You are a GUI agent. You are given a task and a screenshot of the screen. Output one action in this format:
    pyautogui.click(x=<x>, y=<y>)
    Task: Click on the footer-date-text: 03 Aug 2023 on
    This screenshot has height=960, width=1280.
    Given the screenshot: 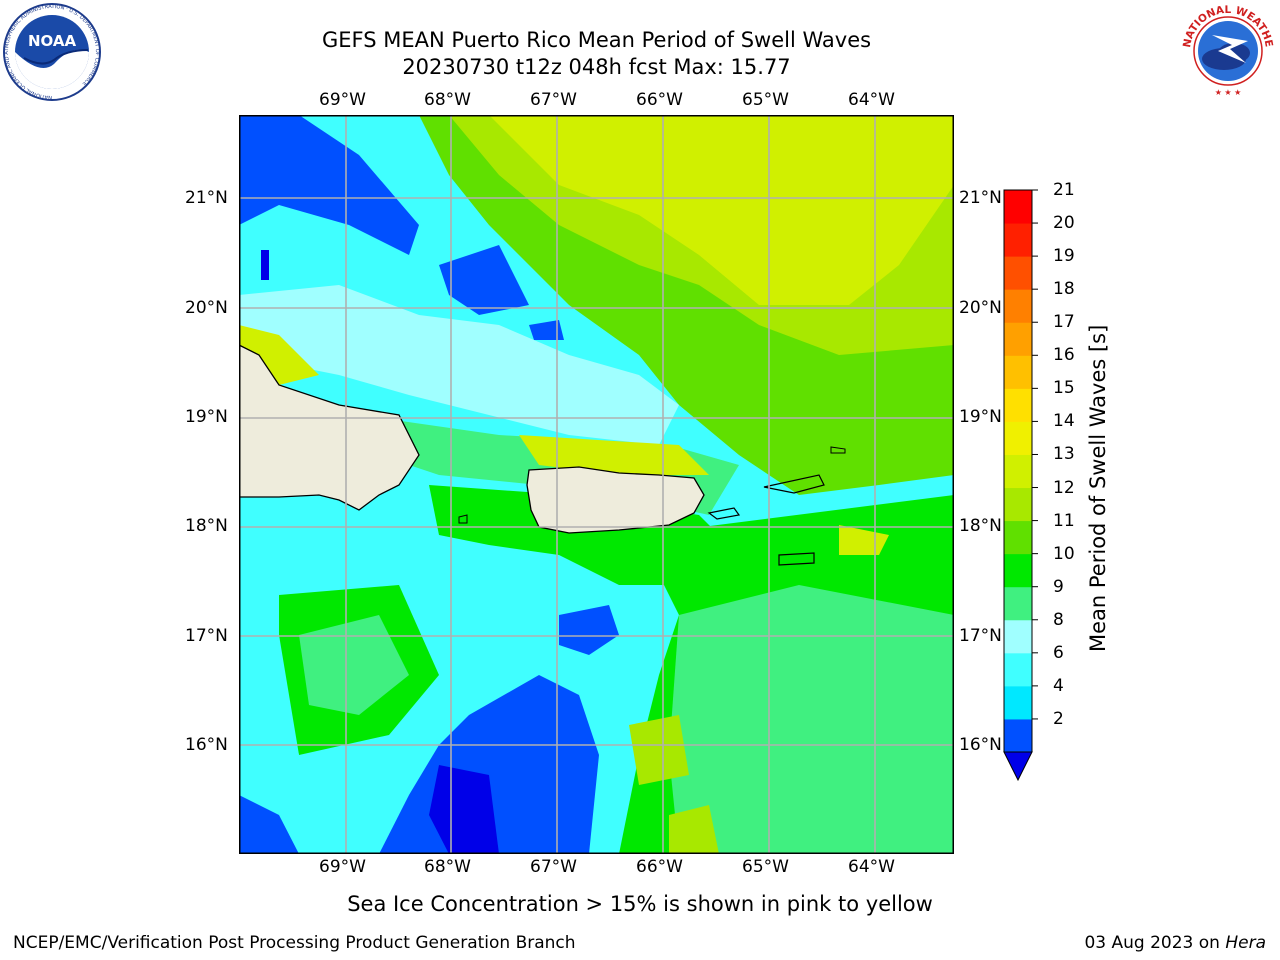 What is the action you would take?
    pyautogui.click(x=1155, y=943)
    